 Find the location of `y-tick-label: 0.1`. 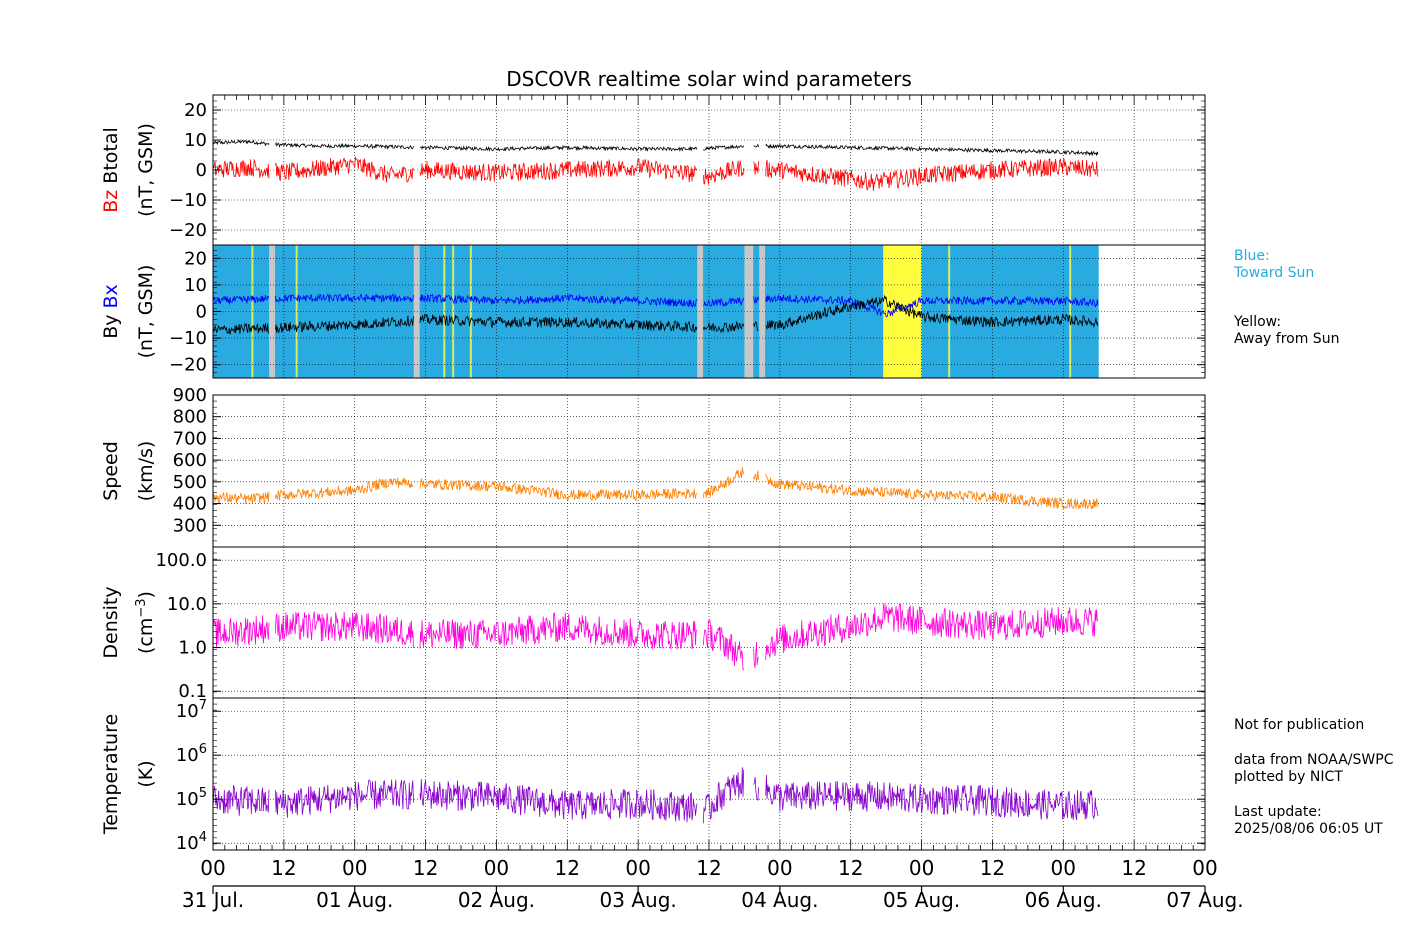

y-tick-label: 0.1 is located at coordinates (192, 691).